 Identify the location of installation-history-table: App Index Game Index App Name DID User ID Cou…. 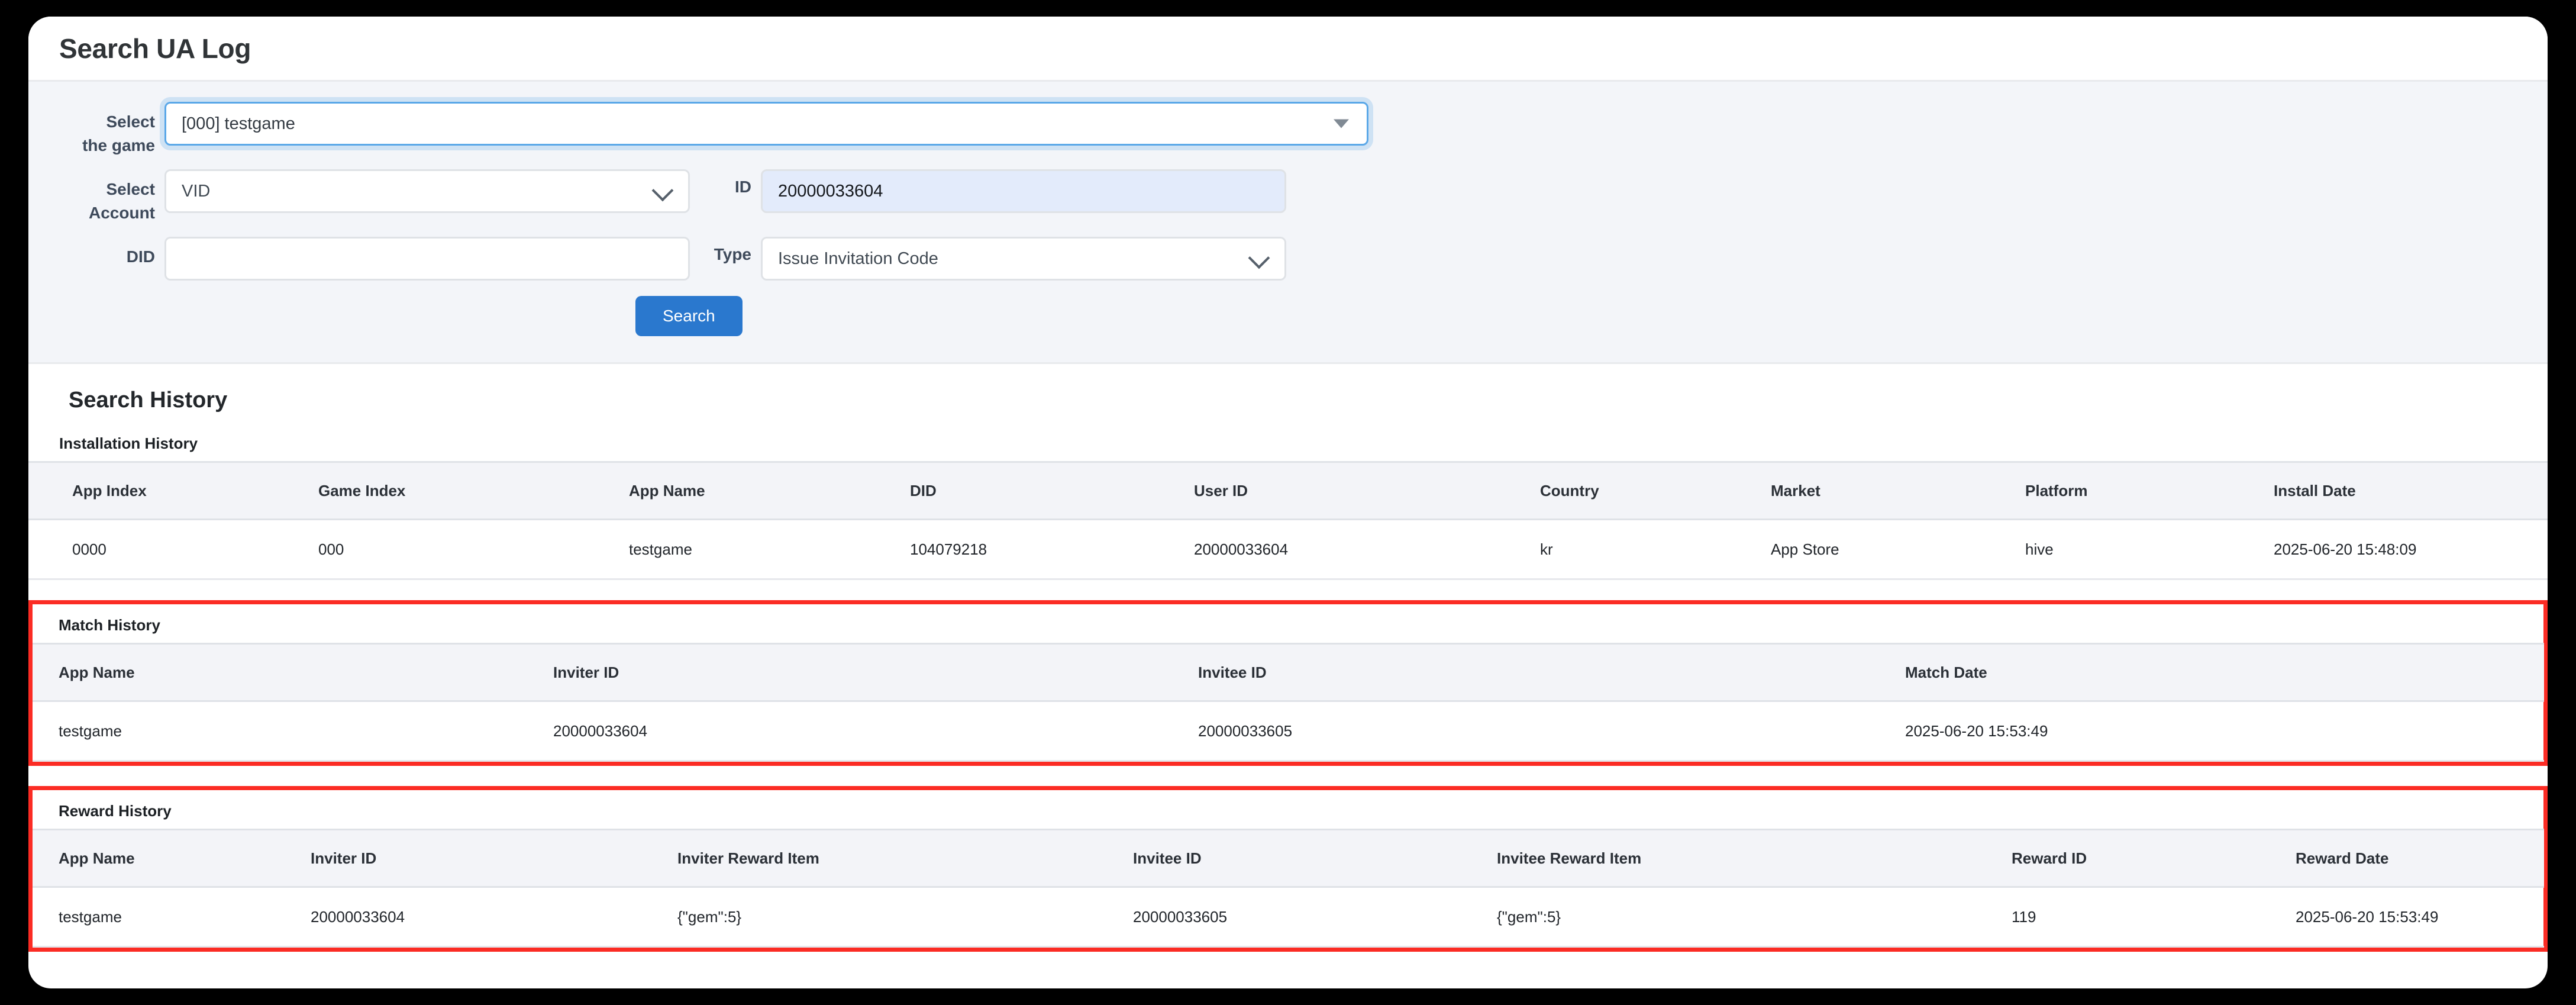
(1288, 520).